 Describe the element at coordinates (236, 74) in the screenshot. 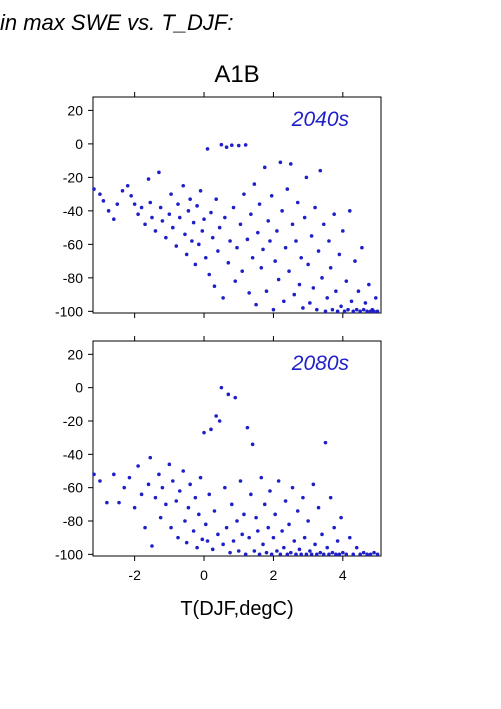

I see `figure-title: A1B` at that location.